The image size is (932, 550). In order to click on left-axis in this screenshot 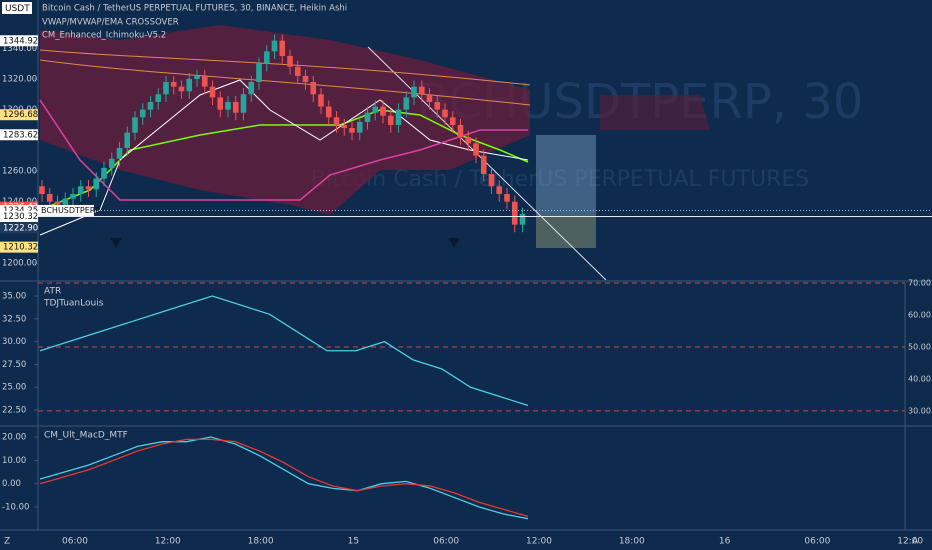, I will do `click(19, 275)`.